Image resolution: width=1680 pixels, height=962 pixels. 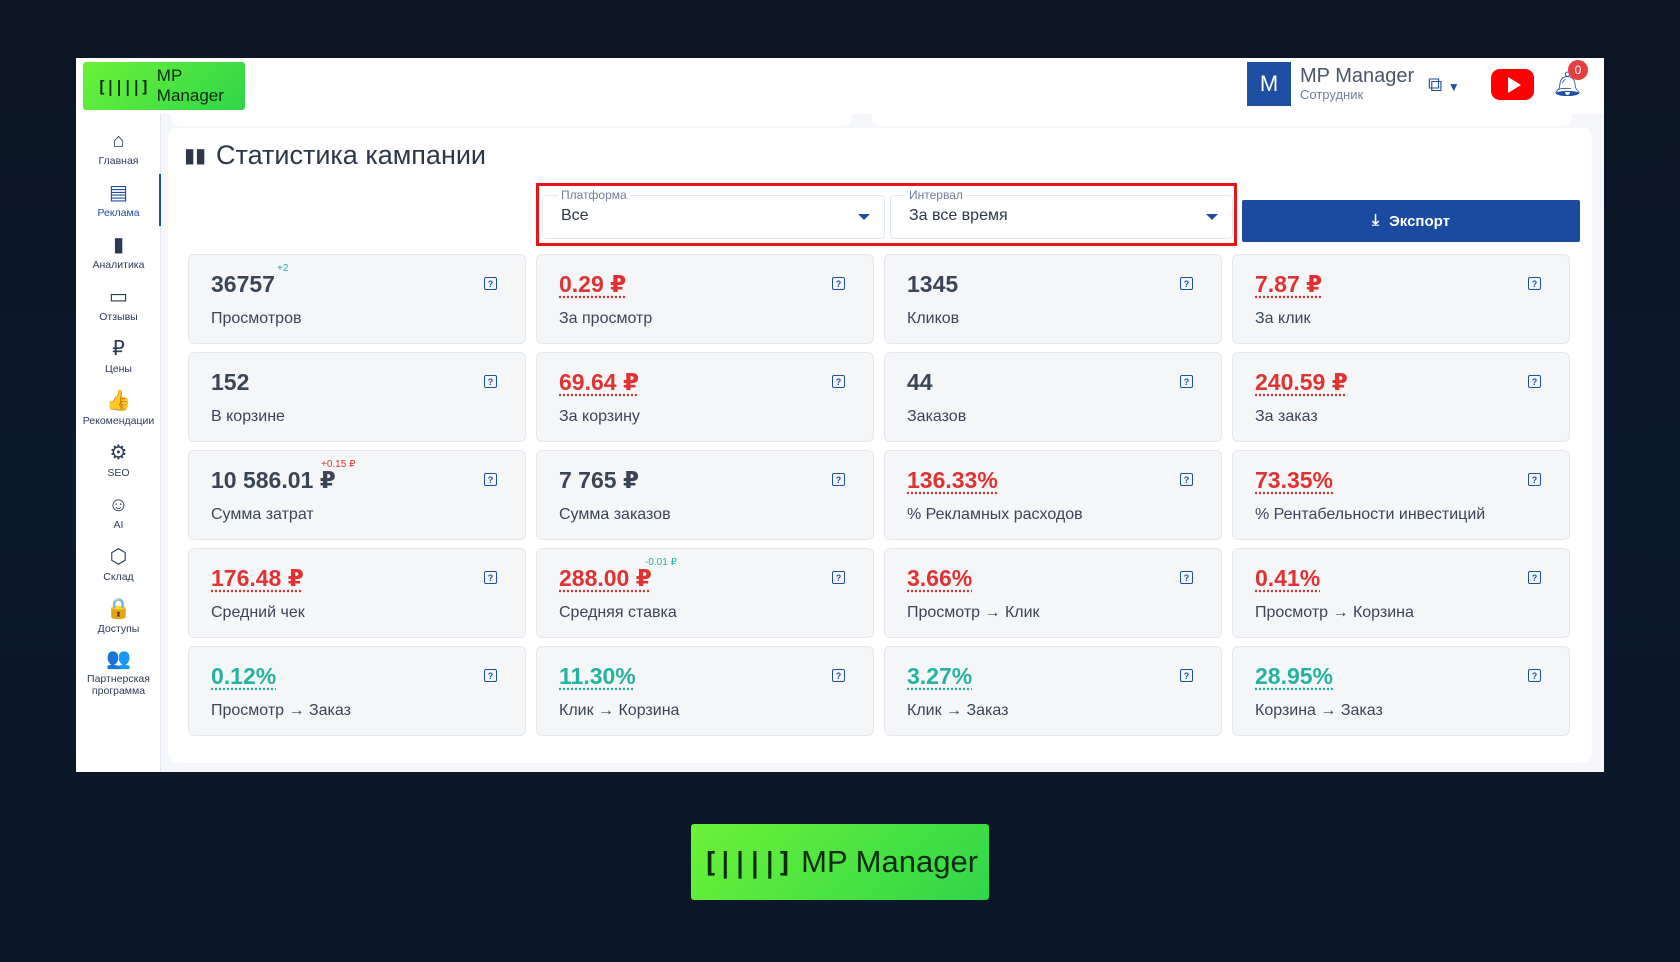 I want to click on sidebar-item-4: ₽ Цены, so click(x=118, y=356).